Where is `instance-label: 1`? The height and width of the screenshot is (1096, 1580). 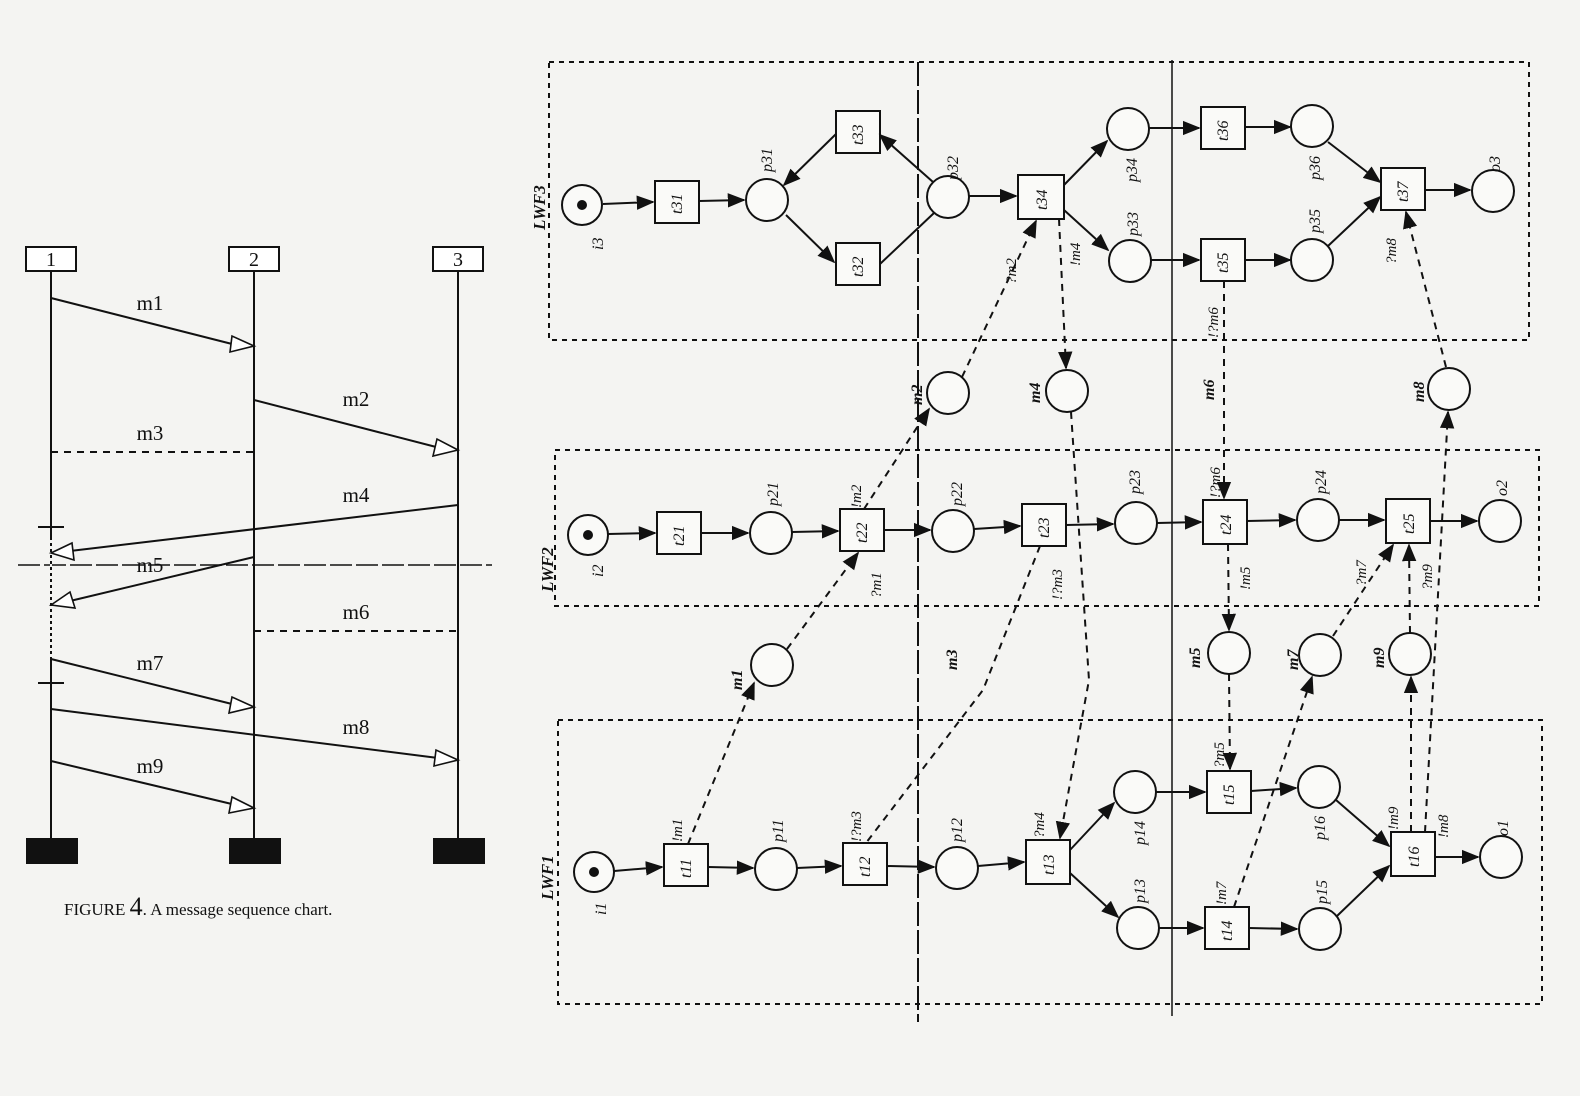
instance-label: 1 is located at coordinates (51, 260).